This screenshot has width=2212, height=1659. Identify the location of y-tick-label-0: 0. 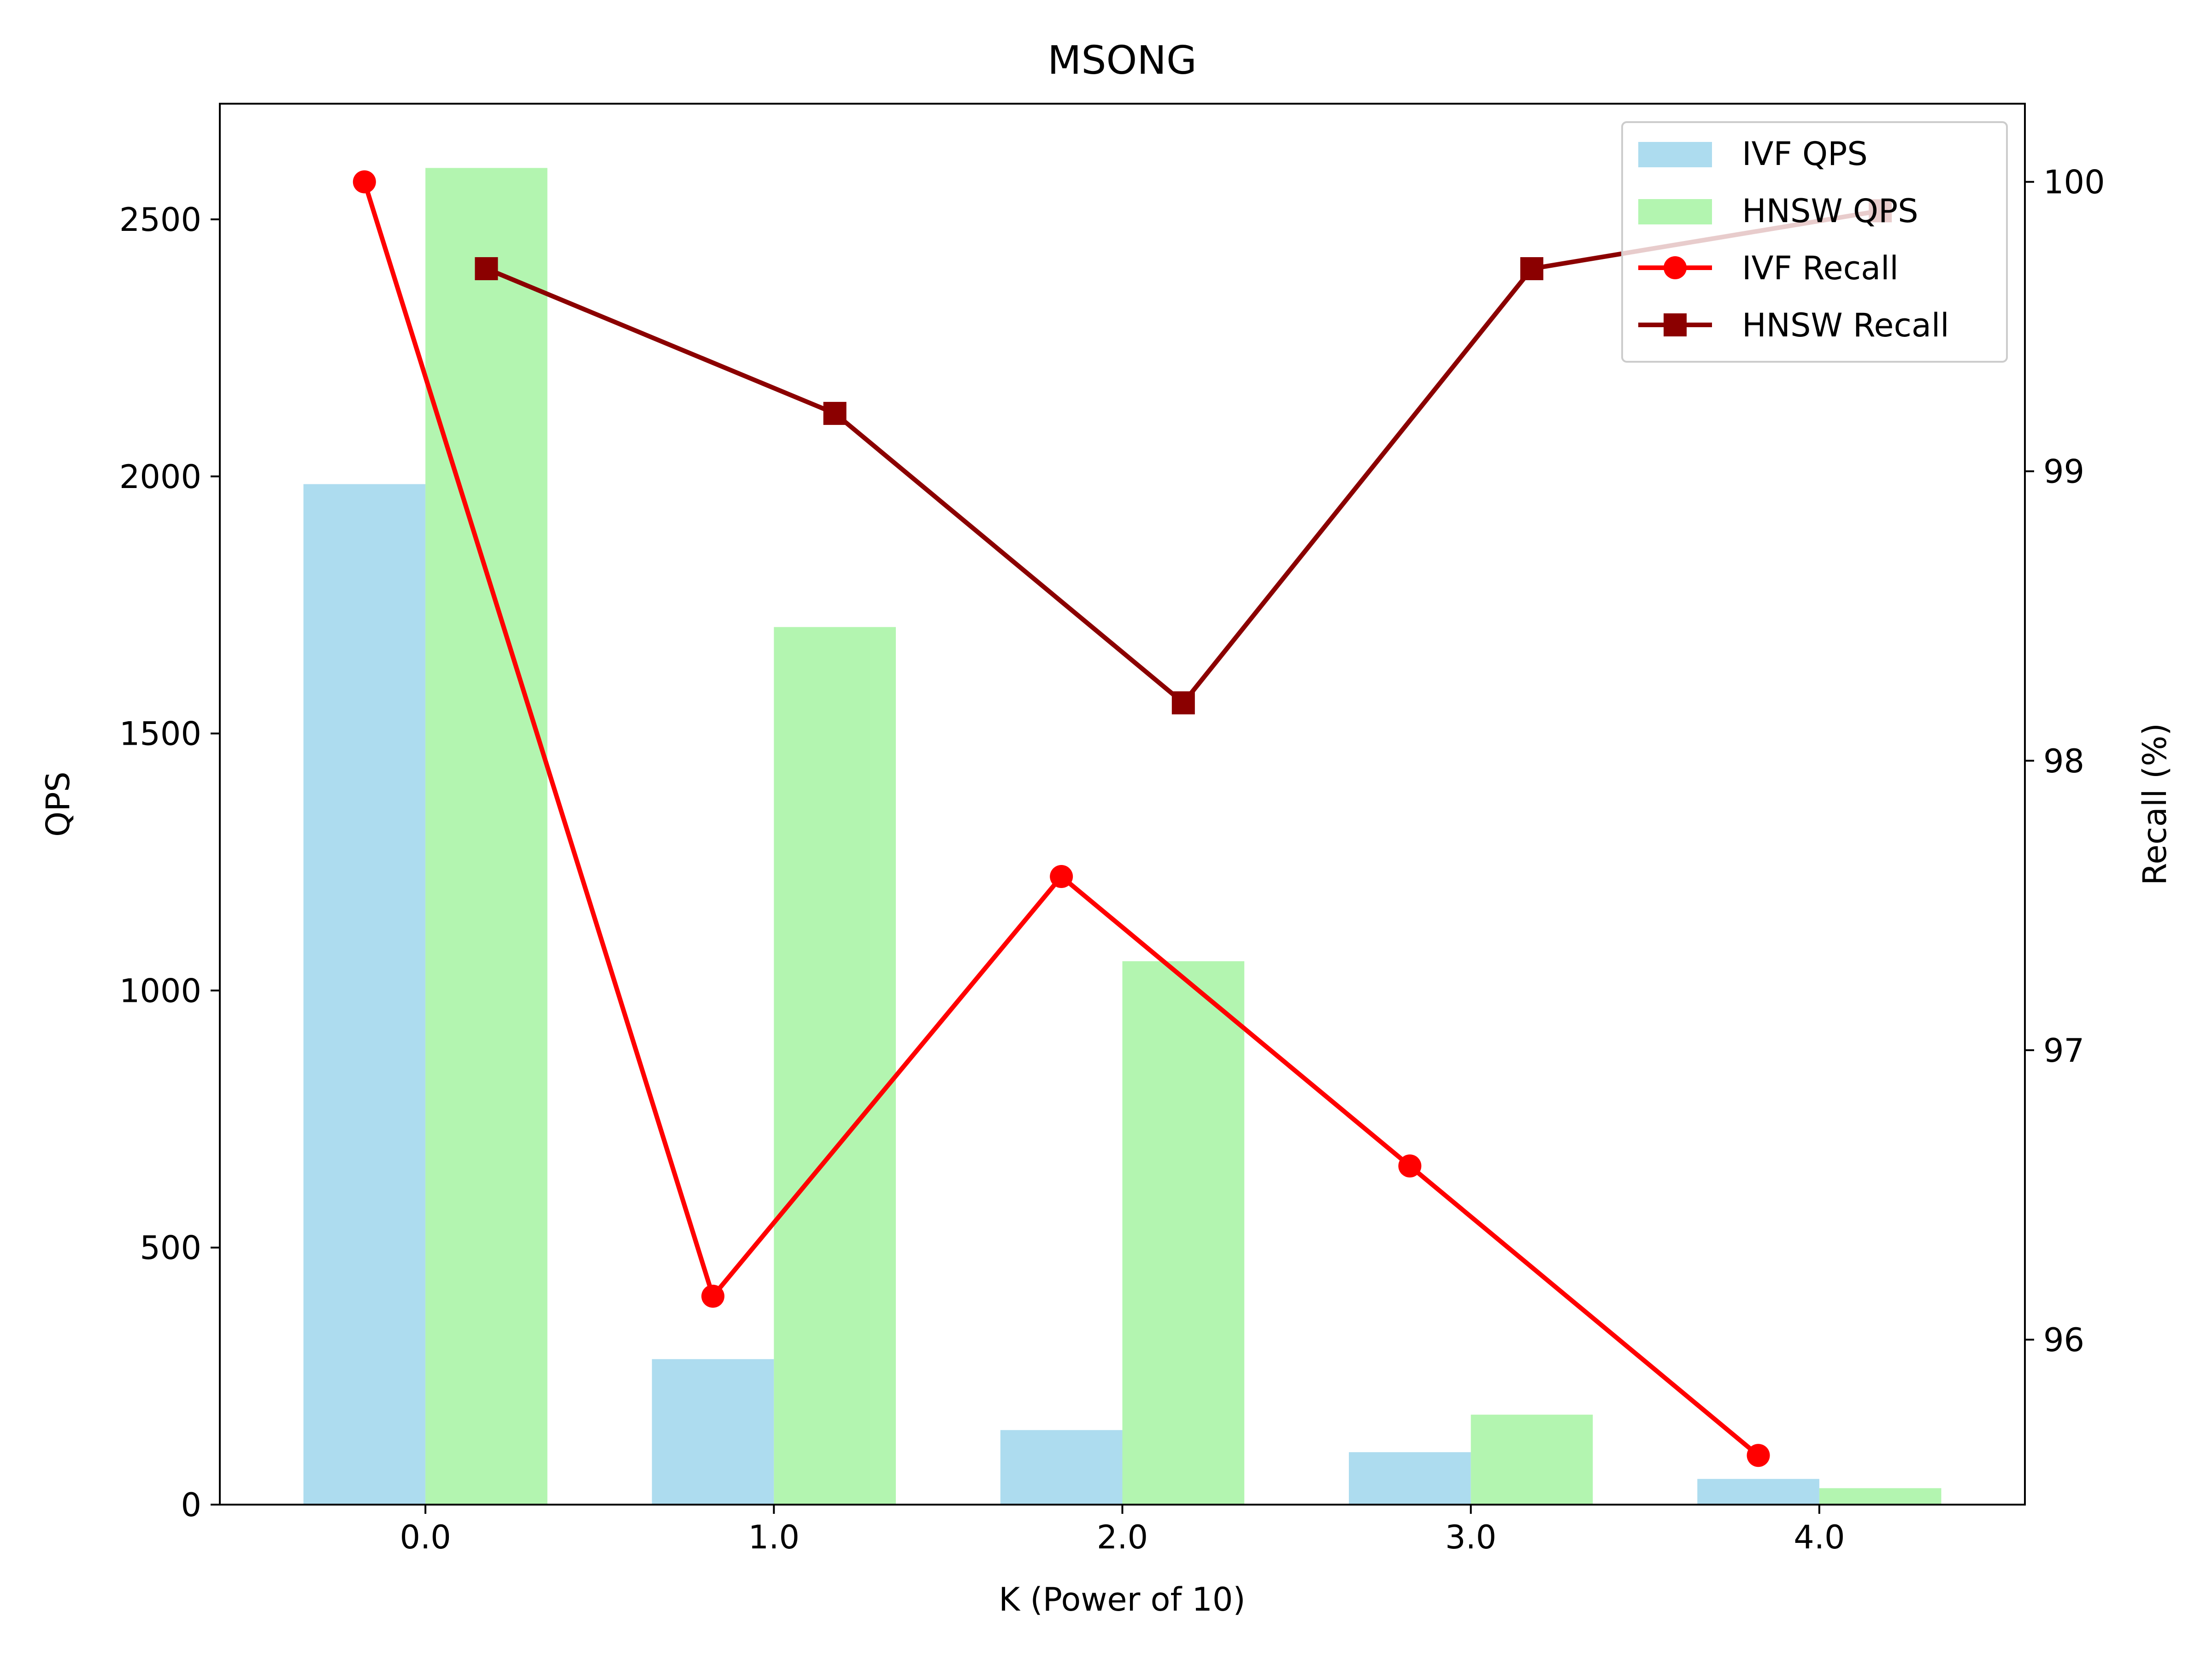
(191, 1505).